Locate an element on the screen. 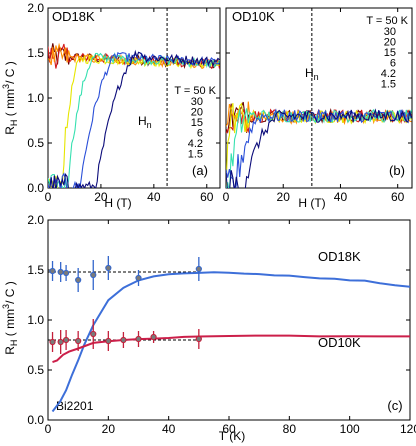 This screenshot has height=446, width=416. b-x-tick-label: 40 is located at coordinates (341, 197).